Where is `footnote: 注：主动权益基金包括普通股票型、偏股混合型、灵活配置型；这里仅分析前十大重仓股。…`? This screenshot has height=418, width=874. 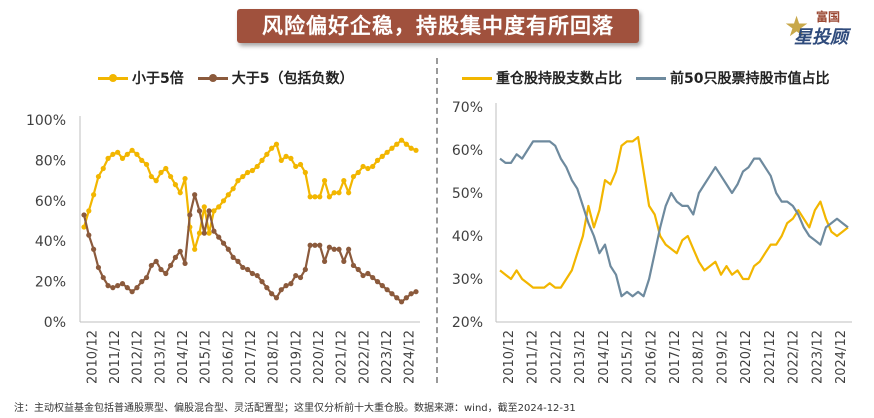
footnote: 注：主动权益基金包括普通股票型、偏股混合型、灵活配置型；这里仅分析前十大重仓股。… is located at coordinates (295, 408).